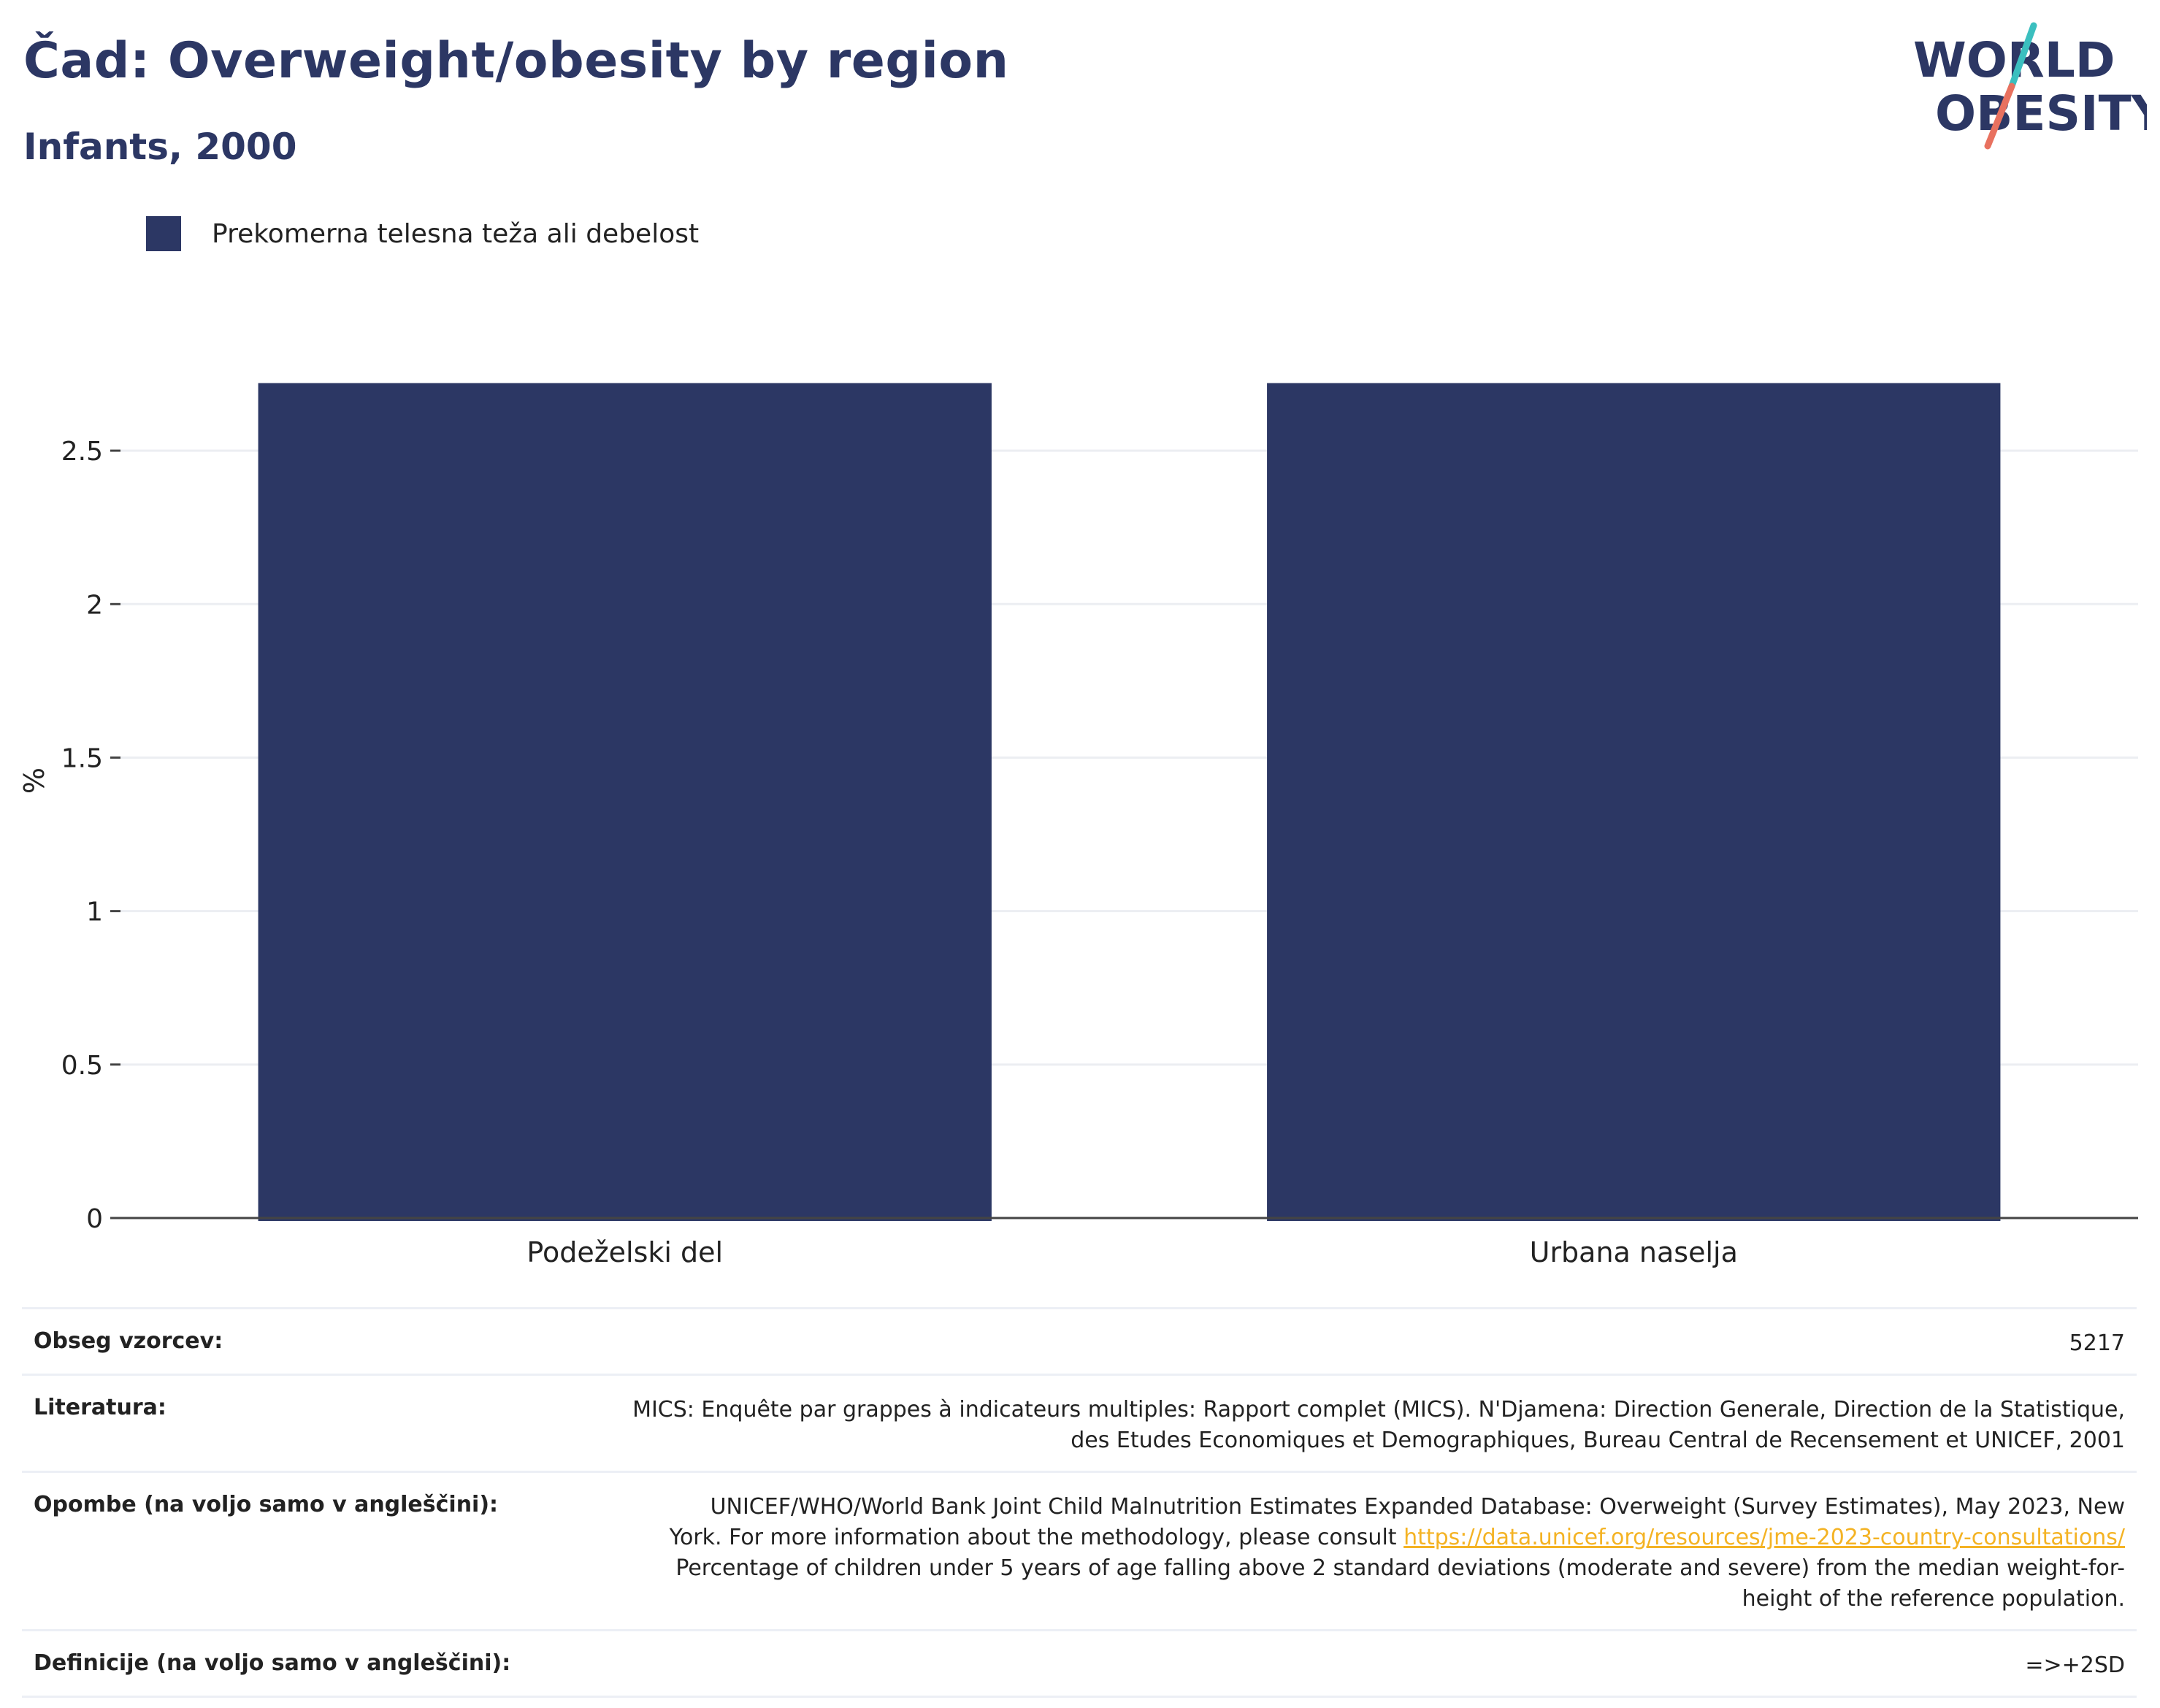 This screenshot has width=2160, height=1708. What do you see at coordinates (163, 233) in the screenshot?
I see `legend-swatch` at bounding box center [163, 233].